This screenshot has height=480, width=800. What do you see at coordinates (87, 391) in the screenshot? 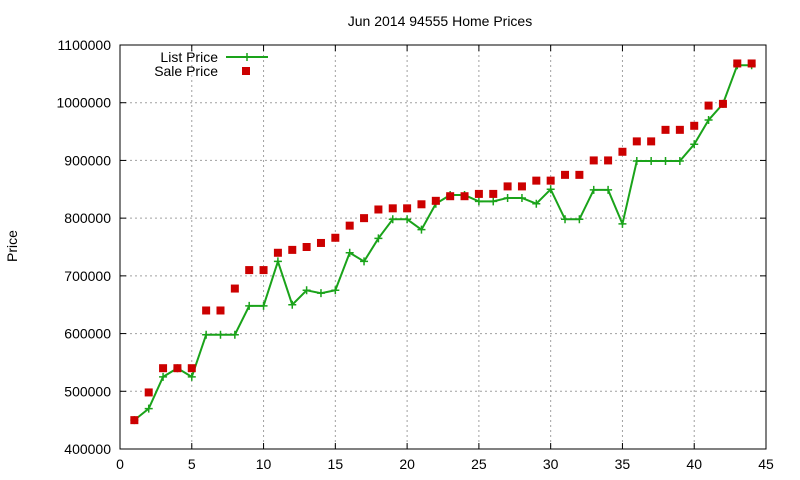
I see `y-tick-label: 500000` at bounding box center [87, 391].